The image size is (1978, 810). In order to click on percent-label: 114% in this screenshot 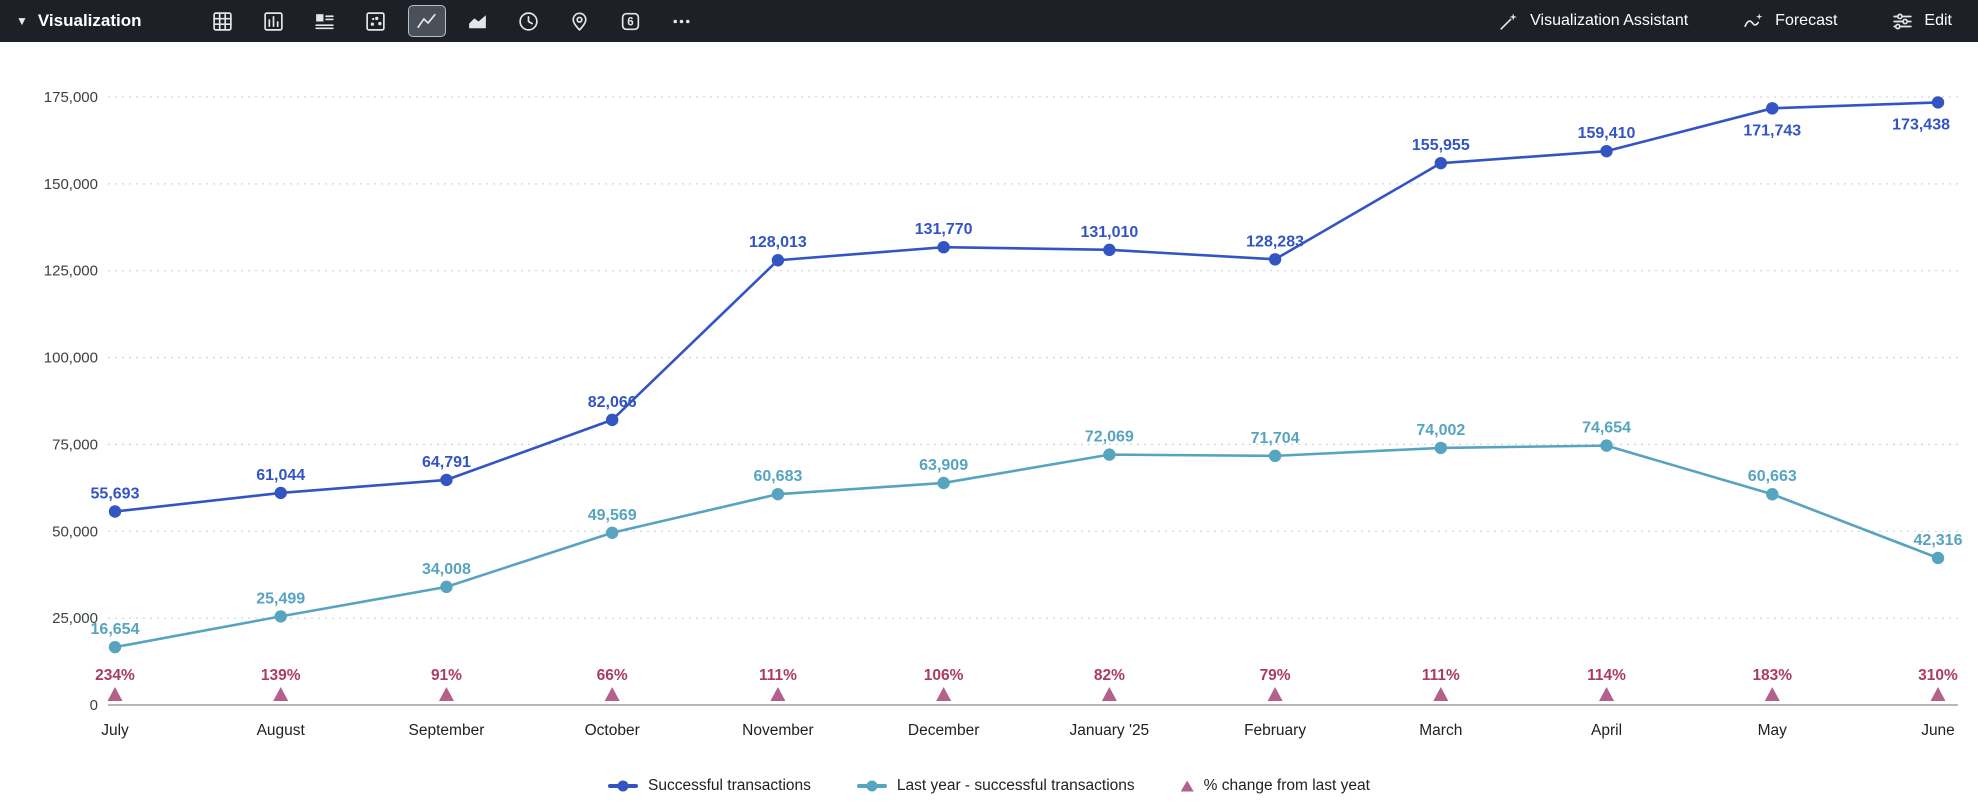, I will do `click(1606, 675)`.